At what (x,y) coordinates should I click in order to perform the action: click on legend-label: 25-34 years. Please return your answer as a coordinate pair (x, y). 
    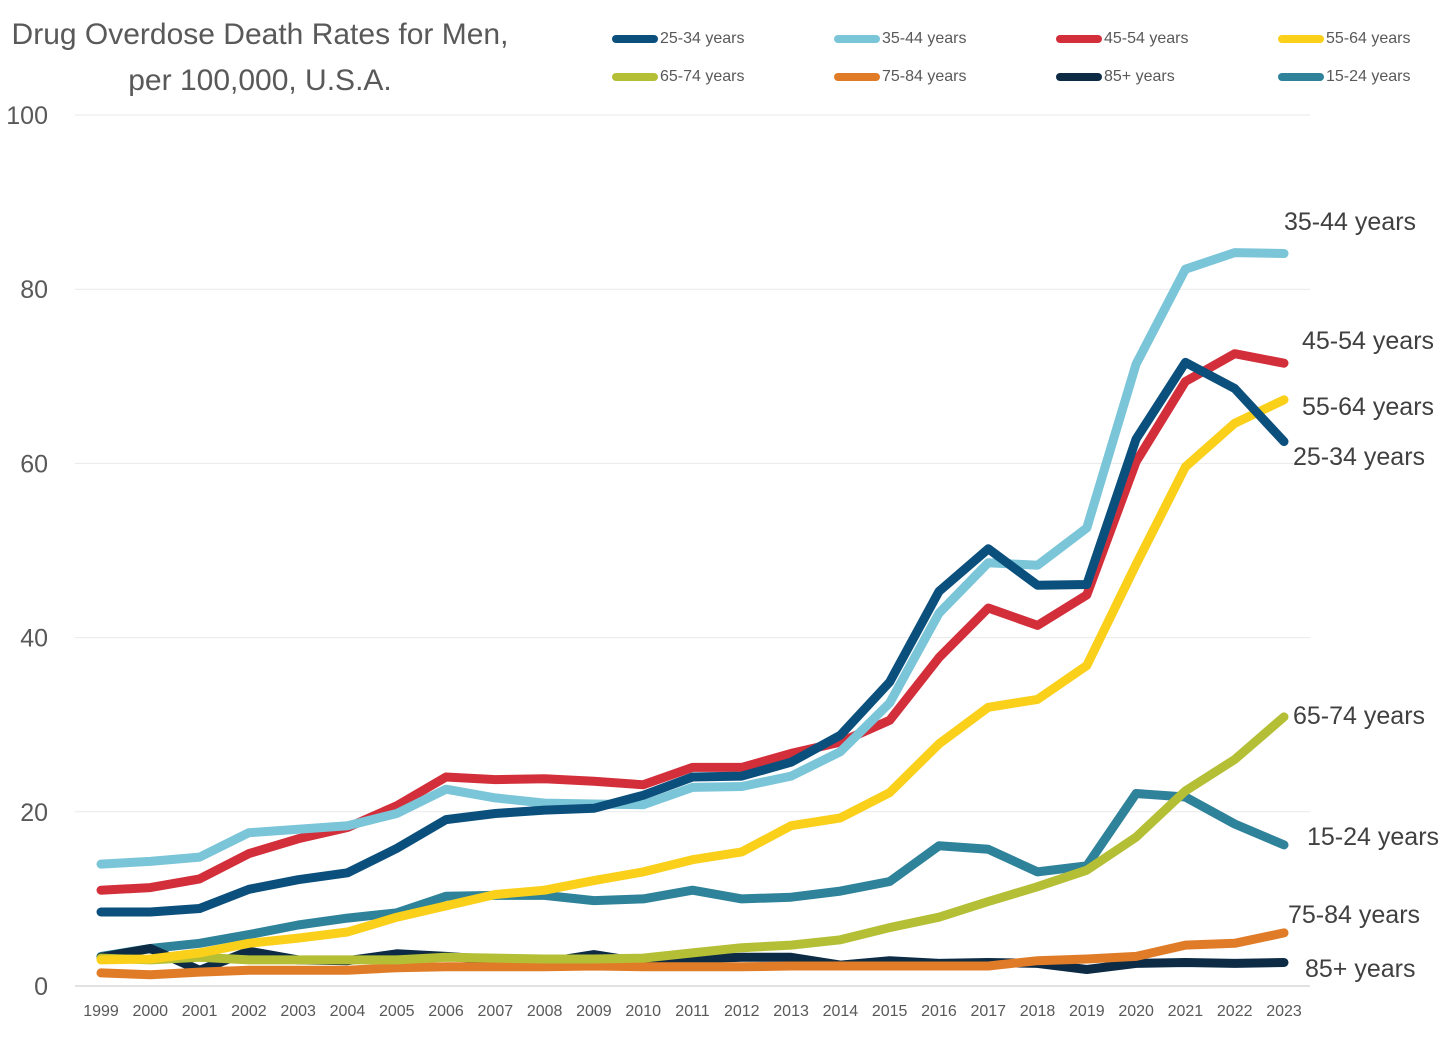
    Looking at the image, I should click on (702, 38).